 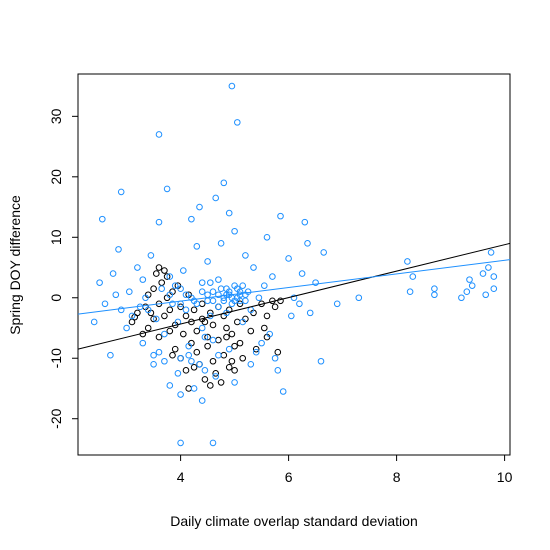 What do you see at coordinates (56, 237) in the screenshot?
I see `y-tick-label: 10` at bounding box center [56, 237].